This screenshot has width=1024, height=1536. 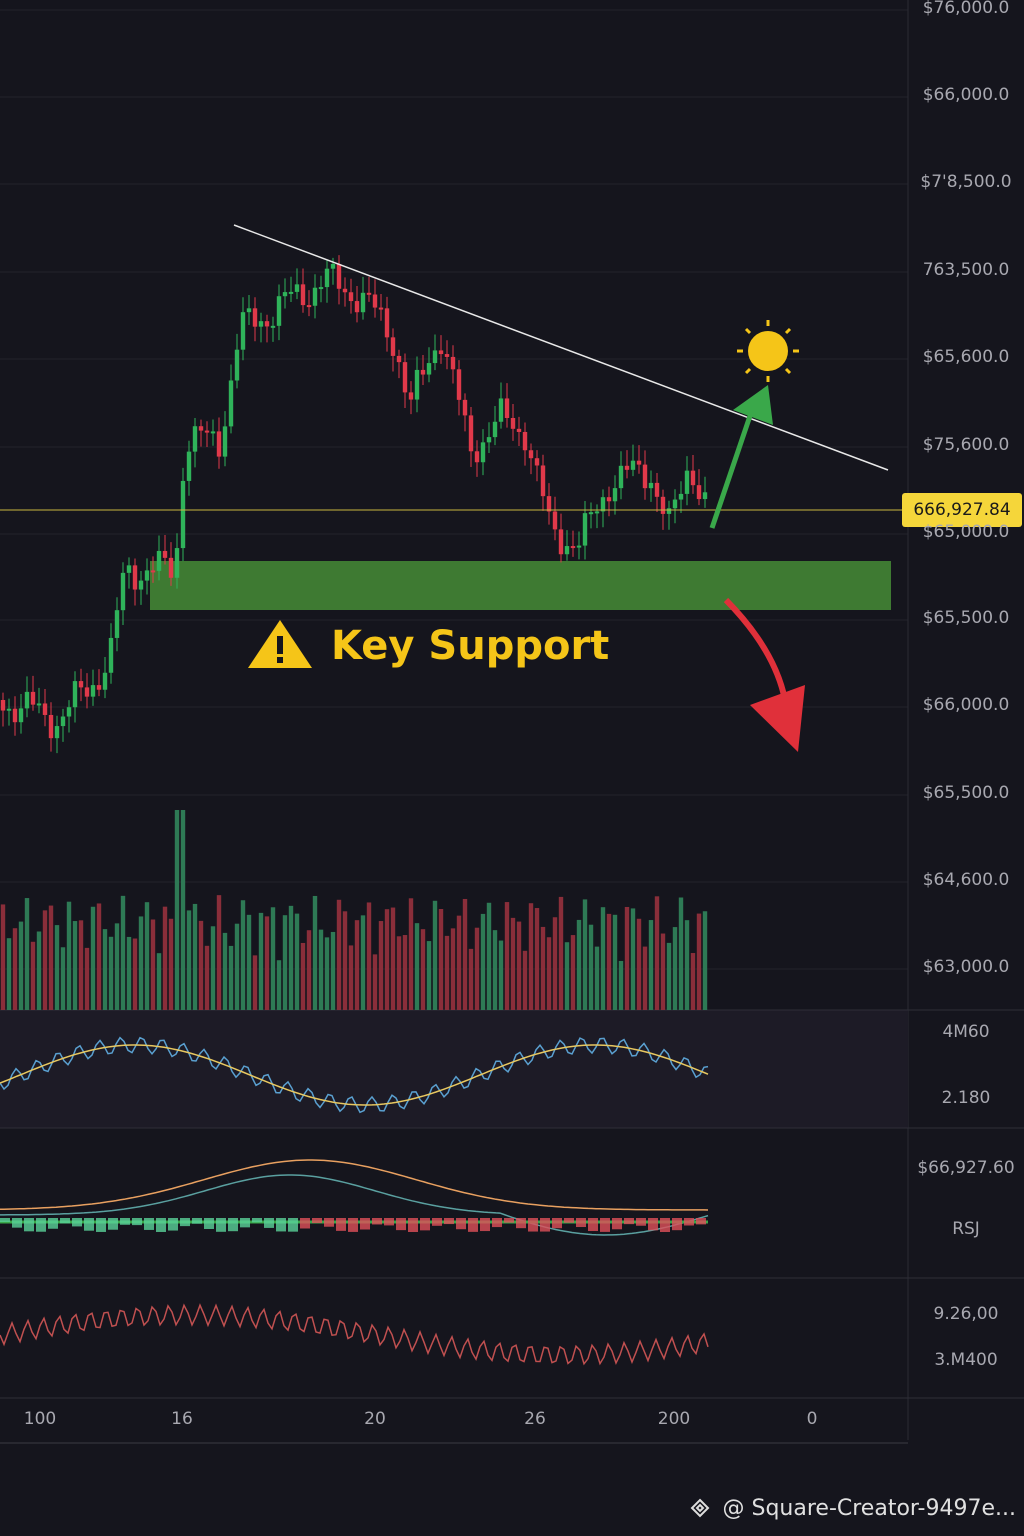 What do you see at coordinates (965, 182) in the screenshot?
I see `price-axis-label: $7'8,500.0` at bounding box center [965, 182].